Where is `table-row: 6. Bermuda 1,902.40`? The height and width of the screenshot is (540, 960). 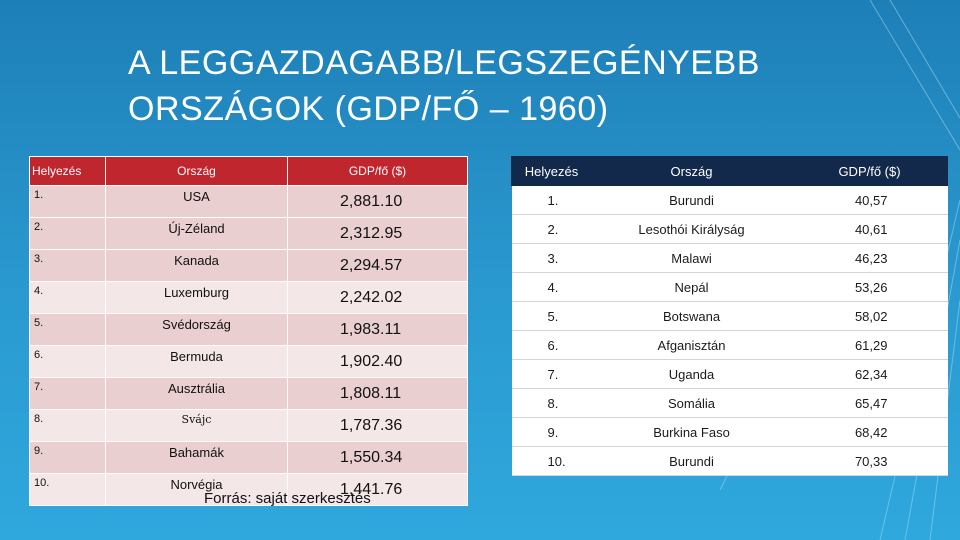 table-row: 6. Bermuda 1,902.40 is located at coordinates (248, 361).